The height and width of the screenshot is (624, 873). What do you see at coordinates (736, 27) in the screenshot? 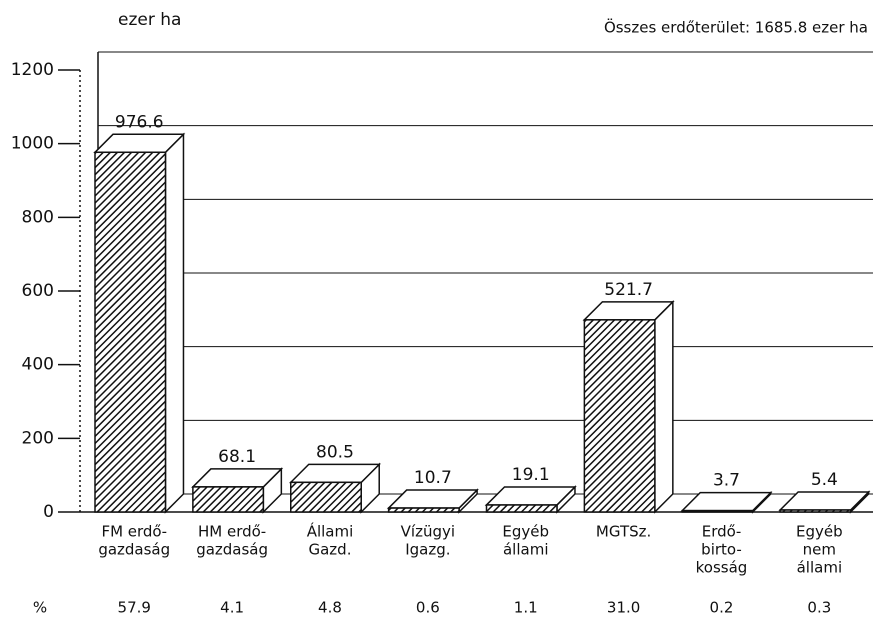
I see `annotation: Összes erdőterület: 1685.8 ezer ha` at bounding box center [736, 27].